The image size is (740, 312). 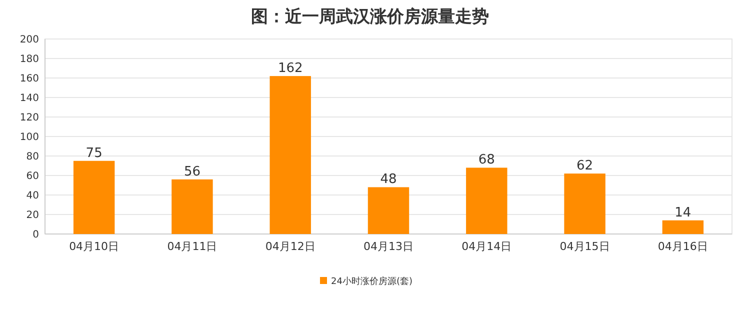 I want to click on data-label: 14, so click(x=683, y=212).